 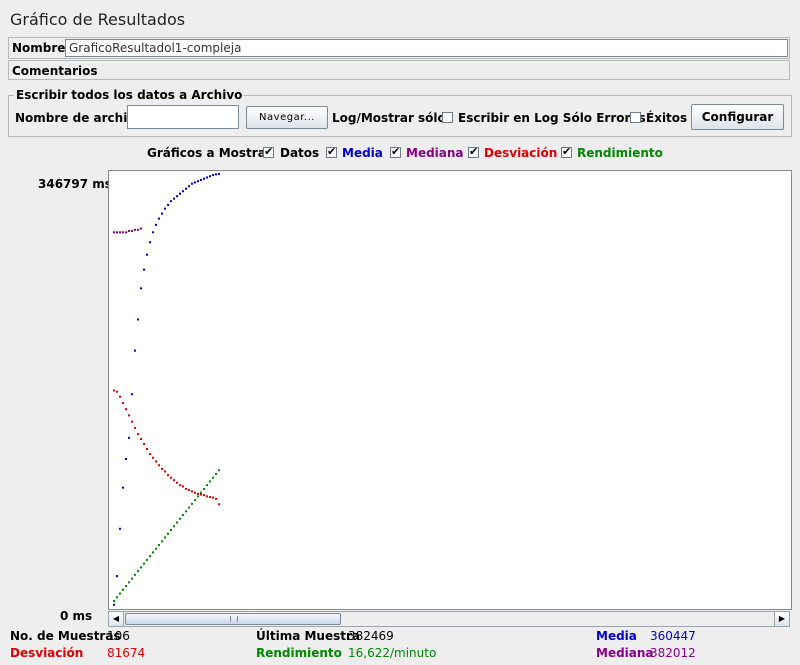 I want to click on deviation-stat-value: 81674, so click(x=126, y=653).